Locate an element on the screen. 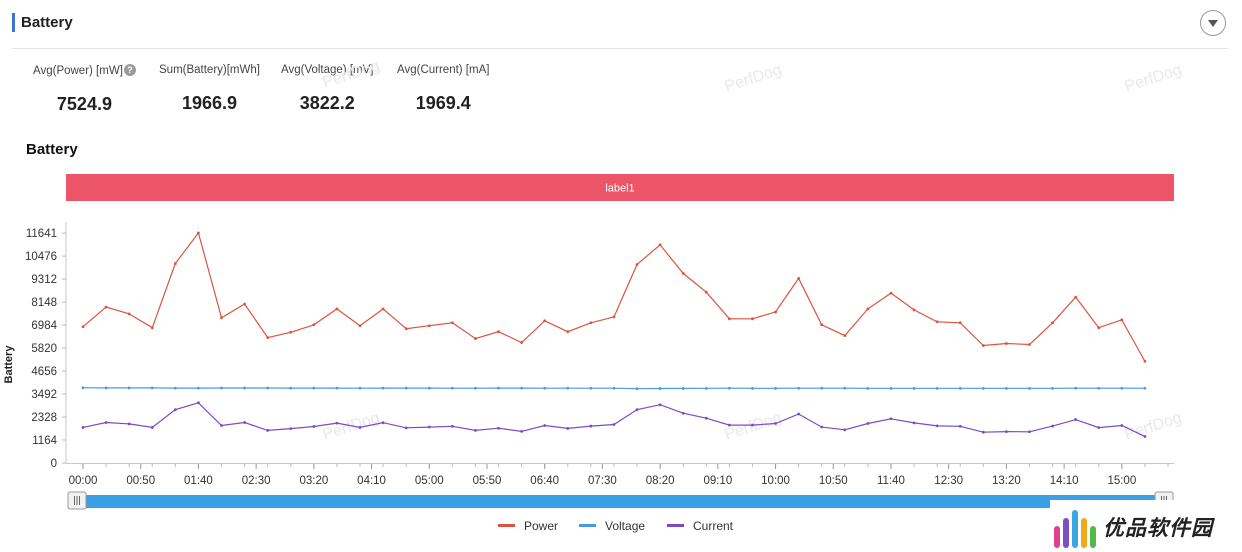 The height and width of the screenshot is (552, 1242). x-tick-label: 14:10 is located at coordinates (1064, 481).